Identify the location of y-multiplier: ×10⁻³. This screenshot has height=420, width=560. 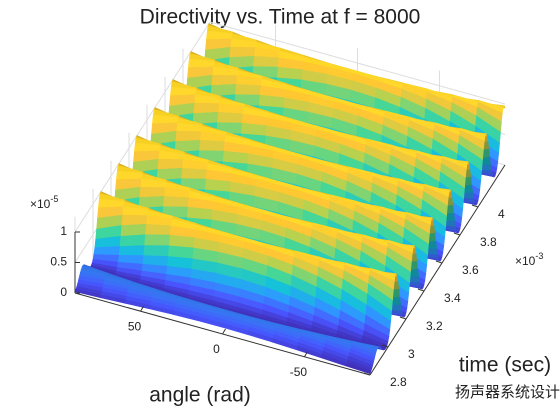
(529, 259).